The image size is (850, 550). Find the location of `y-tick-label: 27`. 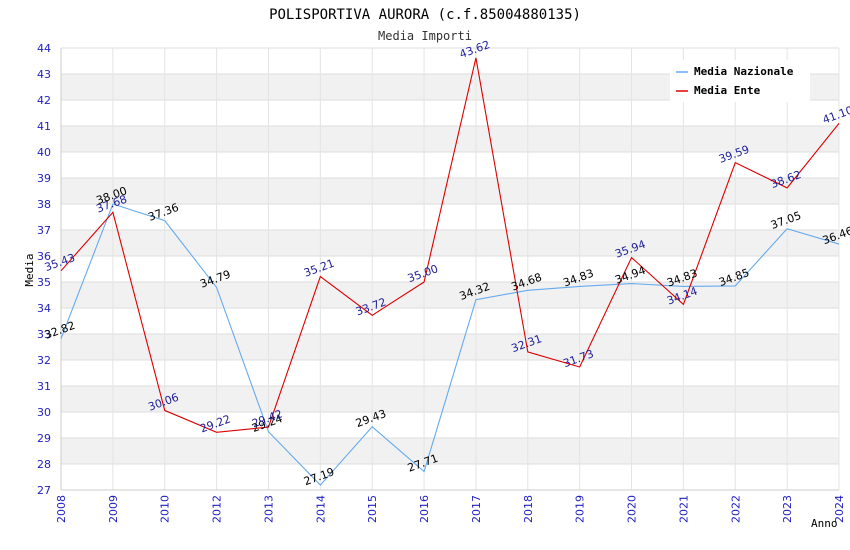

y-tick-label: 27 is located at coordinates (44, 490).